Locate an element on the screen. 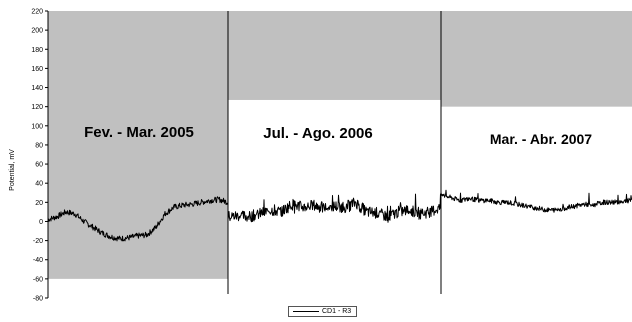  y-tick-label: 80 is located at coordinates (39, 145).